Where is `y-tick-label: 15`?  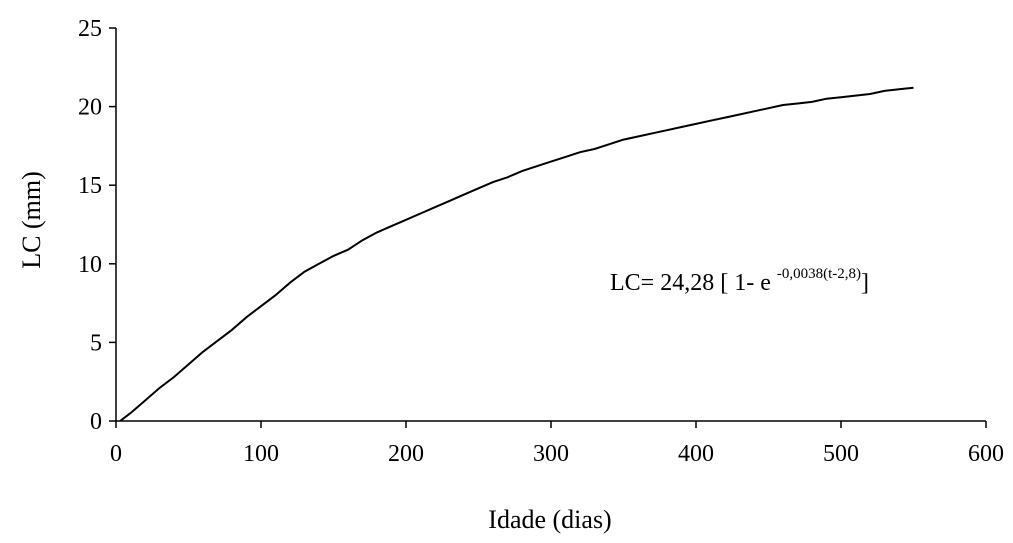 y-tick-label: 15 is located at coordinates (90, 186).